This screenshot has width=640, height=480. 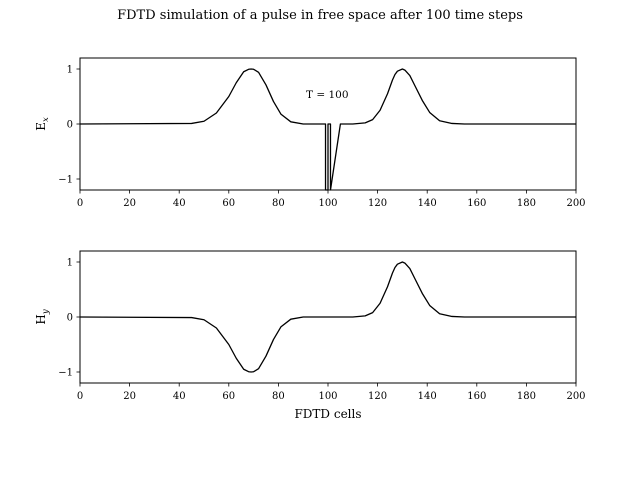 I want to click on ex-y-tick-label: 0, so click(x=70, y=125).